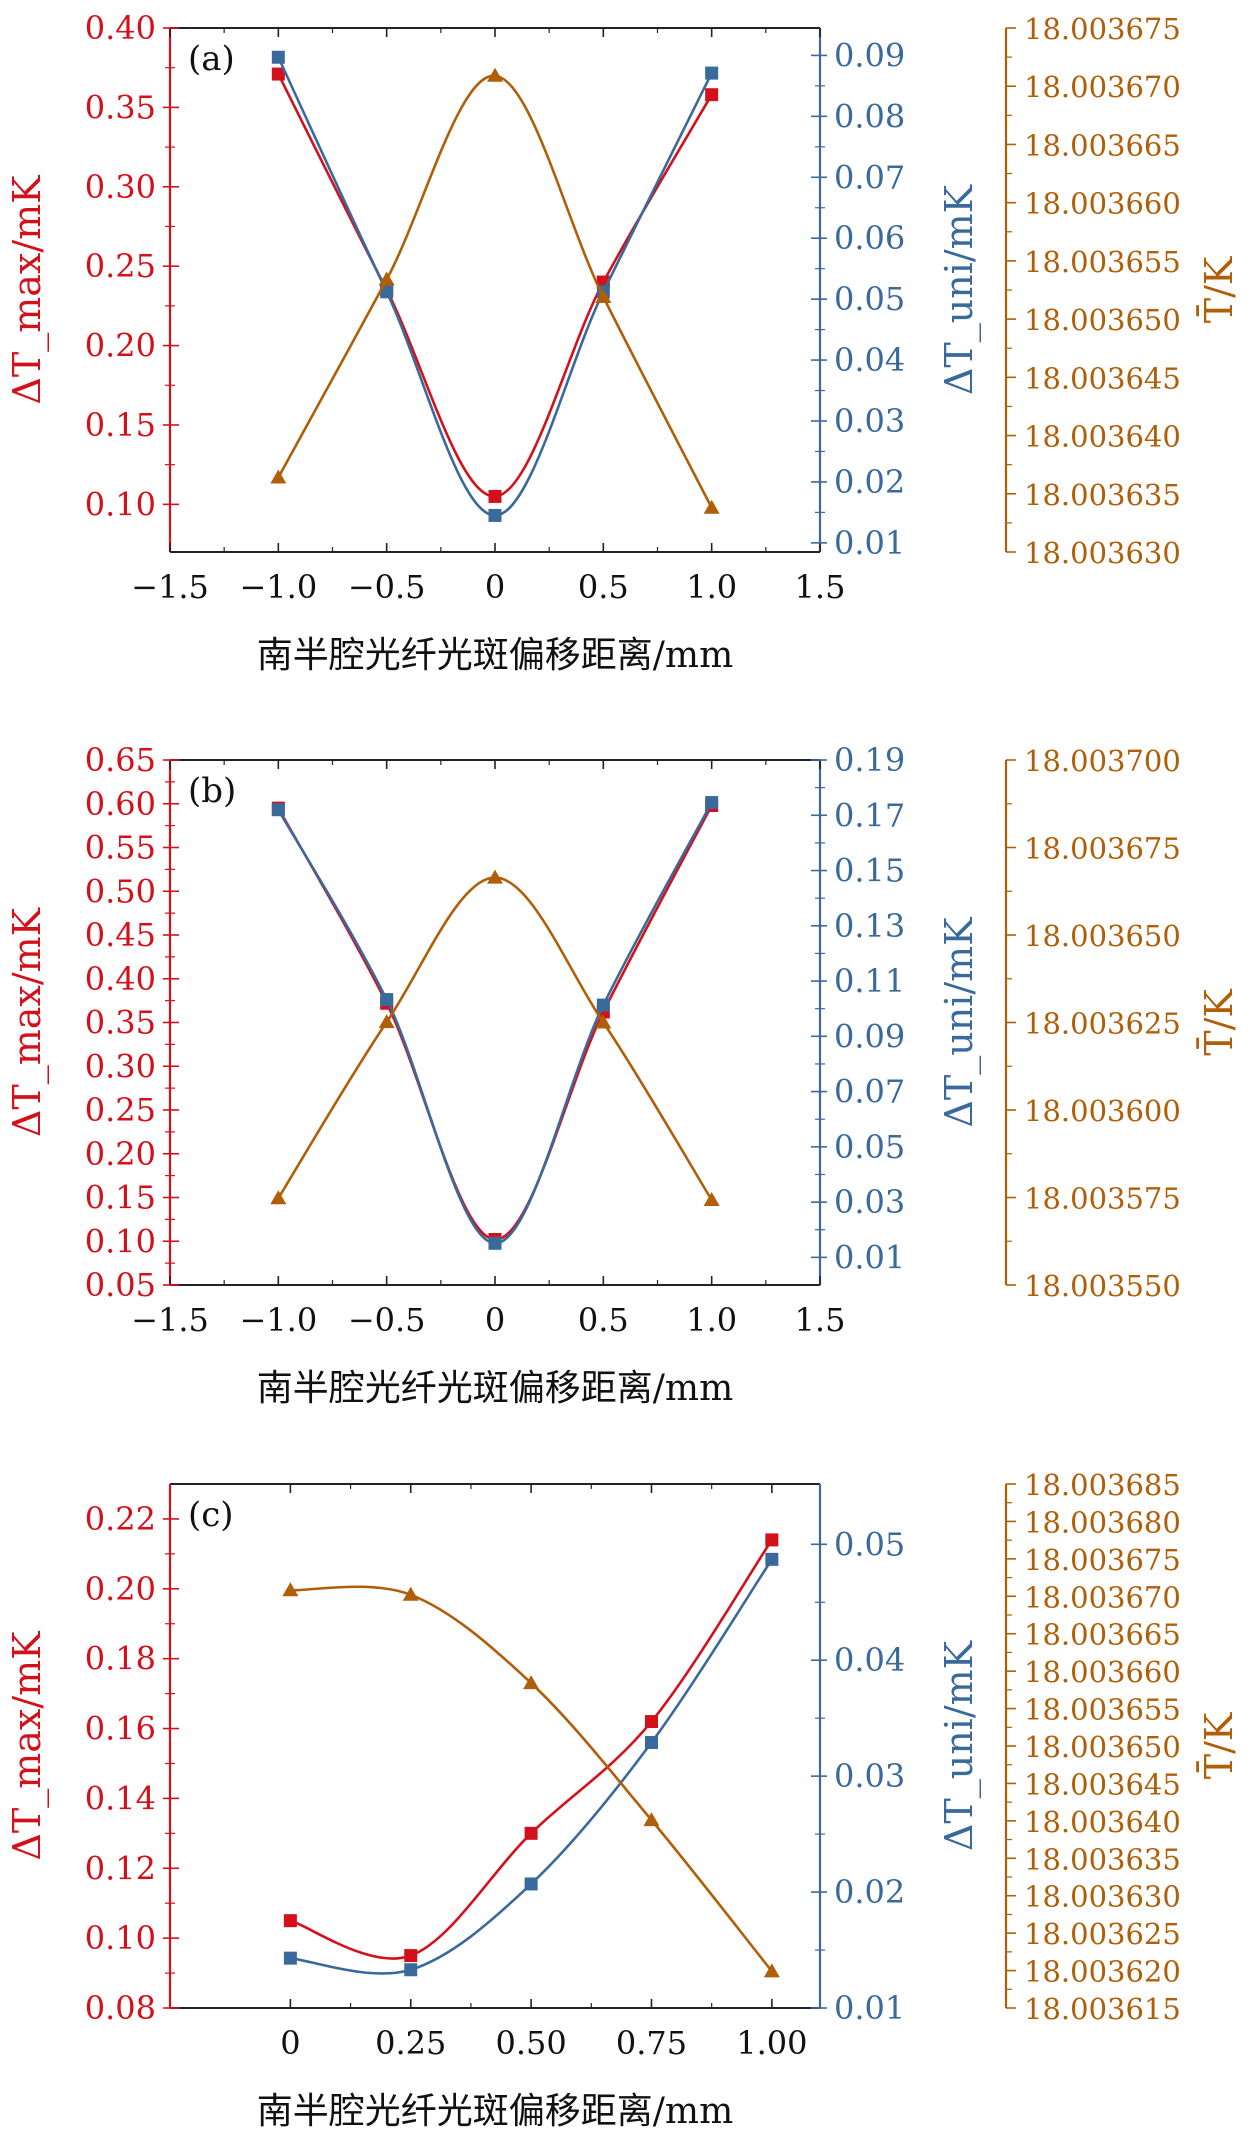 The height and width of the screenshot is (2150, 1260). I want to click on left-y-tick-label: 0.15, so click(120, 1198).